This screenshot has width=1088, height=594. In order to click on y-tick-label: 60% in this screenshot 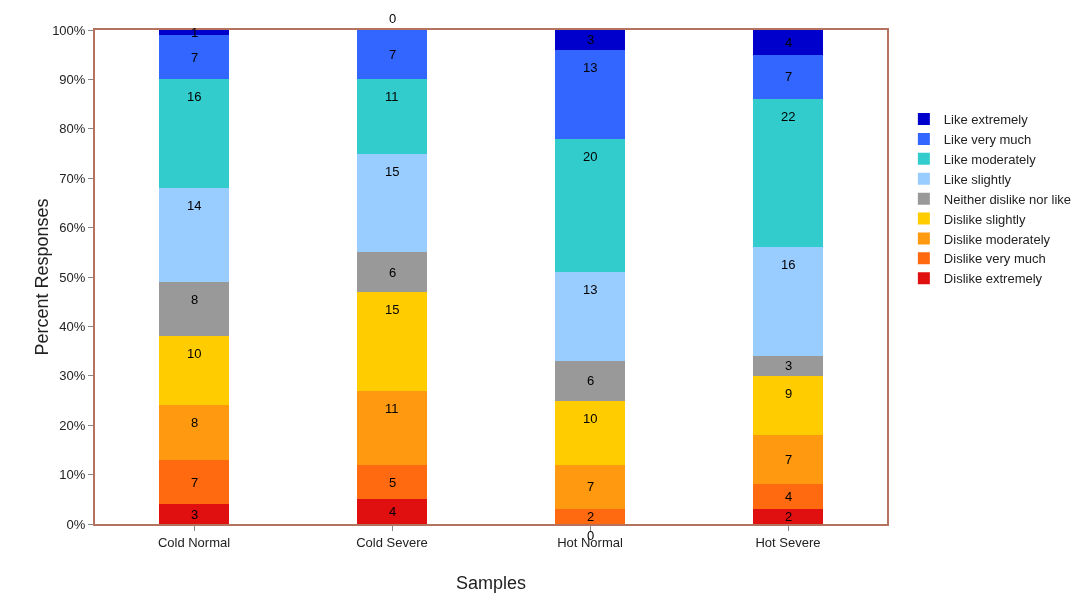, I will do `click(72, 228)`.